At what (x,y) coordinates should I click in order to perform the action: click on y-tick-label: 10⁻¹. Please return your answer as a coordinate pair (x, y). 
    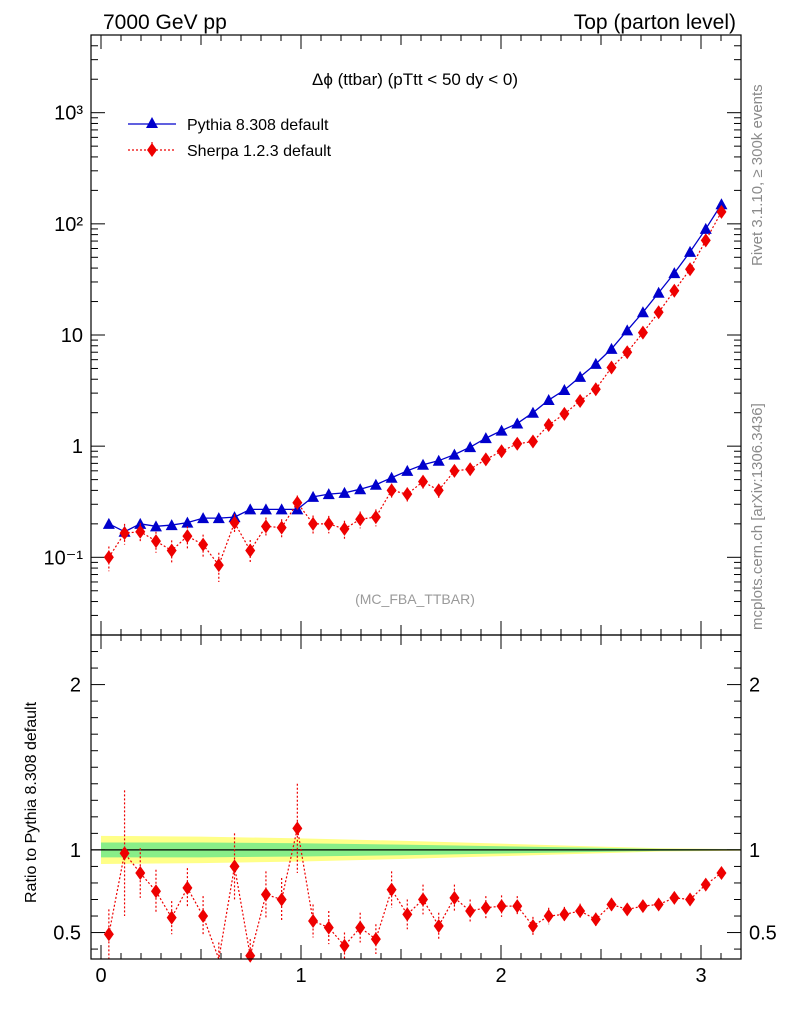
    Looking at the image, I should click on (64, 558).